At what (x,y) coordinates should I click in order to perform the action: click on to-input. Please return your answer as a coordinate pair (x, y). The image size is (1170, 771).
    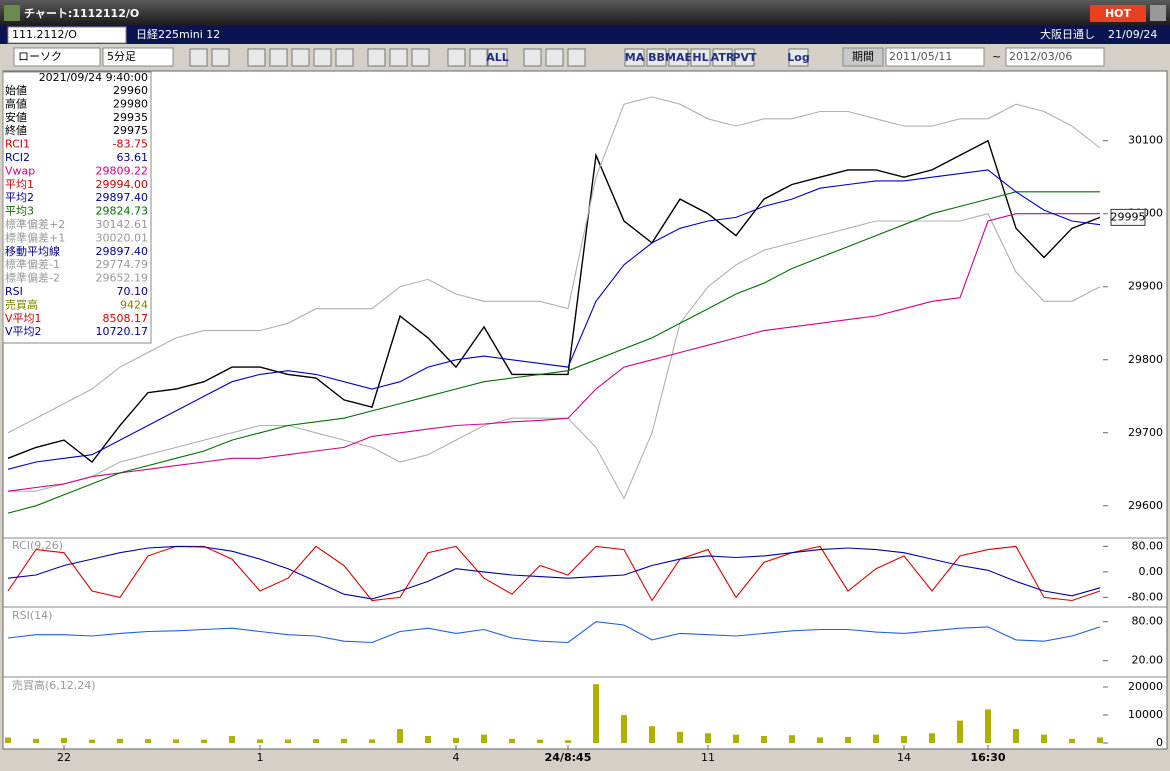
    Looking at the image, I should click on (1055, 57).